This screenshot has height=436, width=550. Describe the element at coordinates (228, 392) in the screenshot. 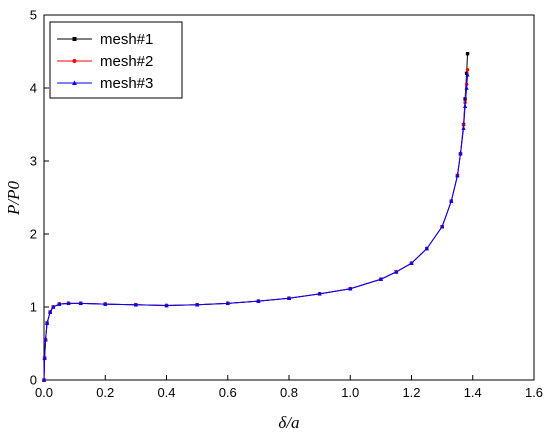

I see `x-tick-label: 0.6` at that location.